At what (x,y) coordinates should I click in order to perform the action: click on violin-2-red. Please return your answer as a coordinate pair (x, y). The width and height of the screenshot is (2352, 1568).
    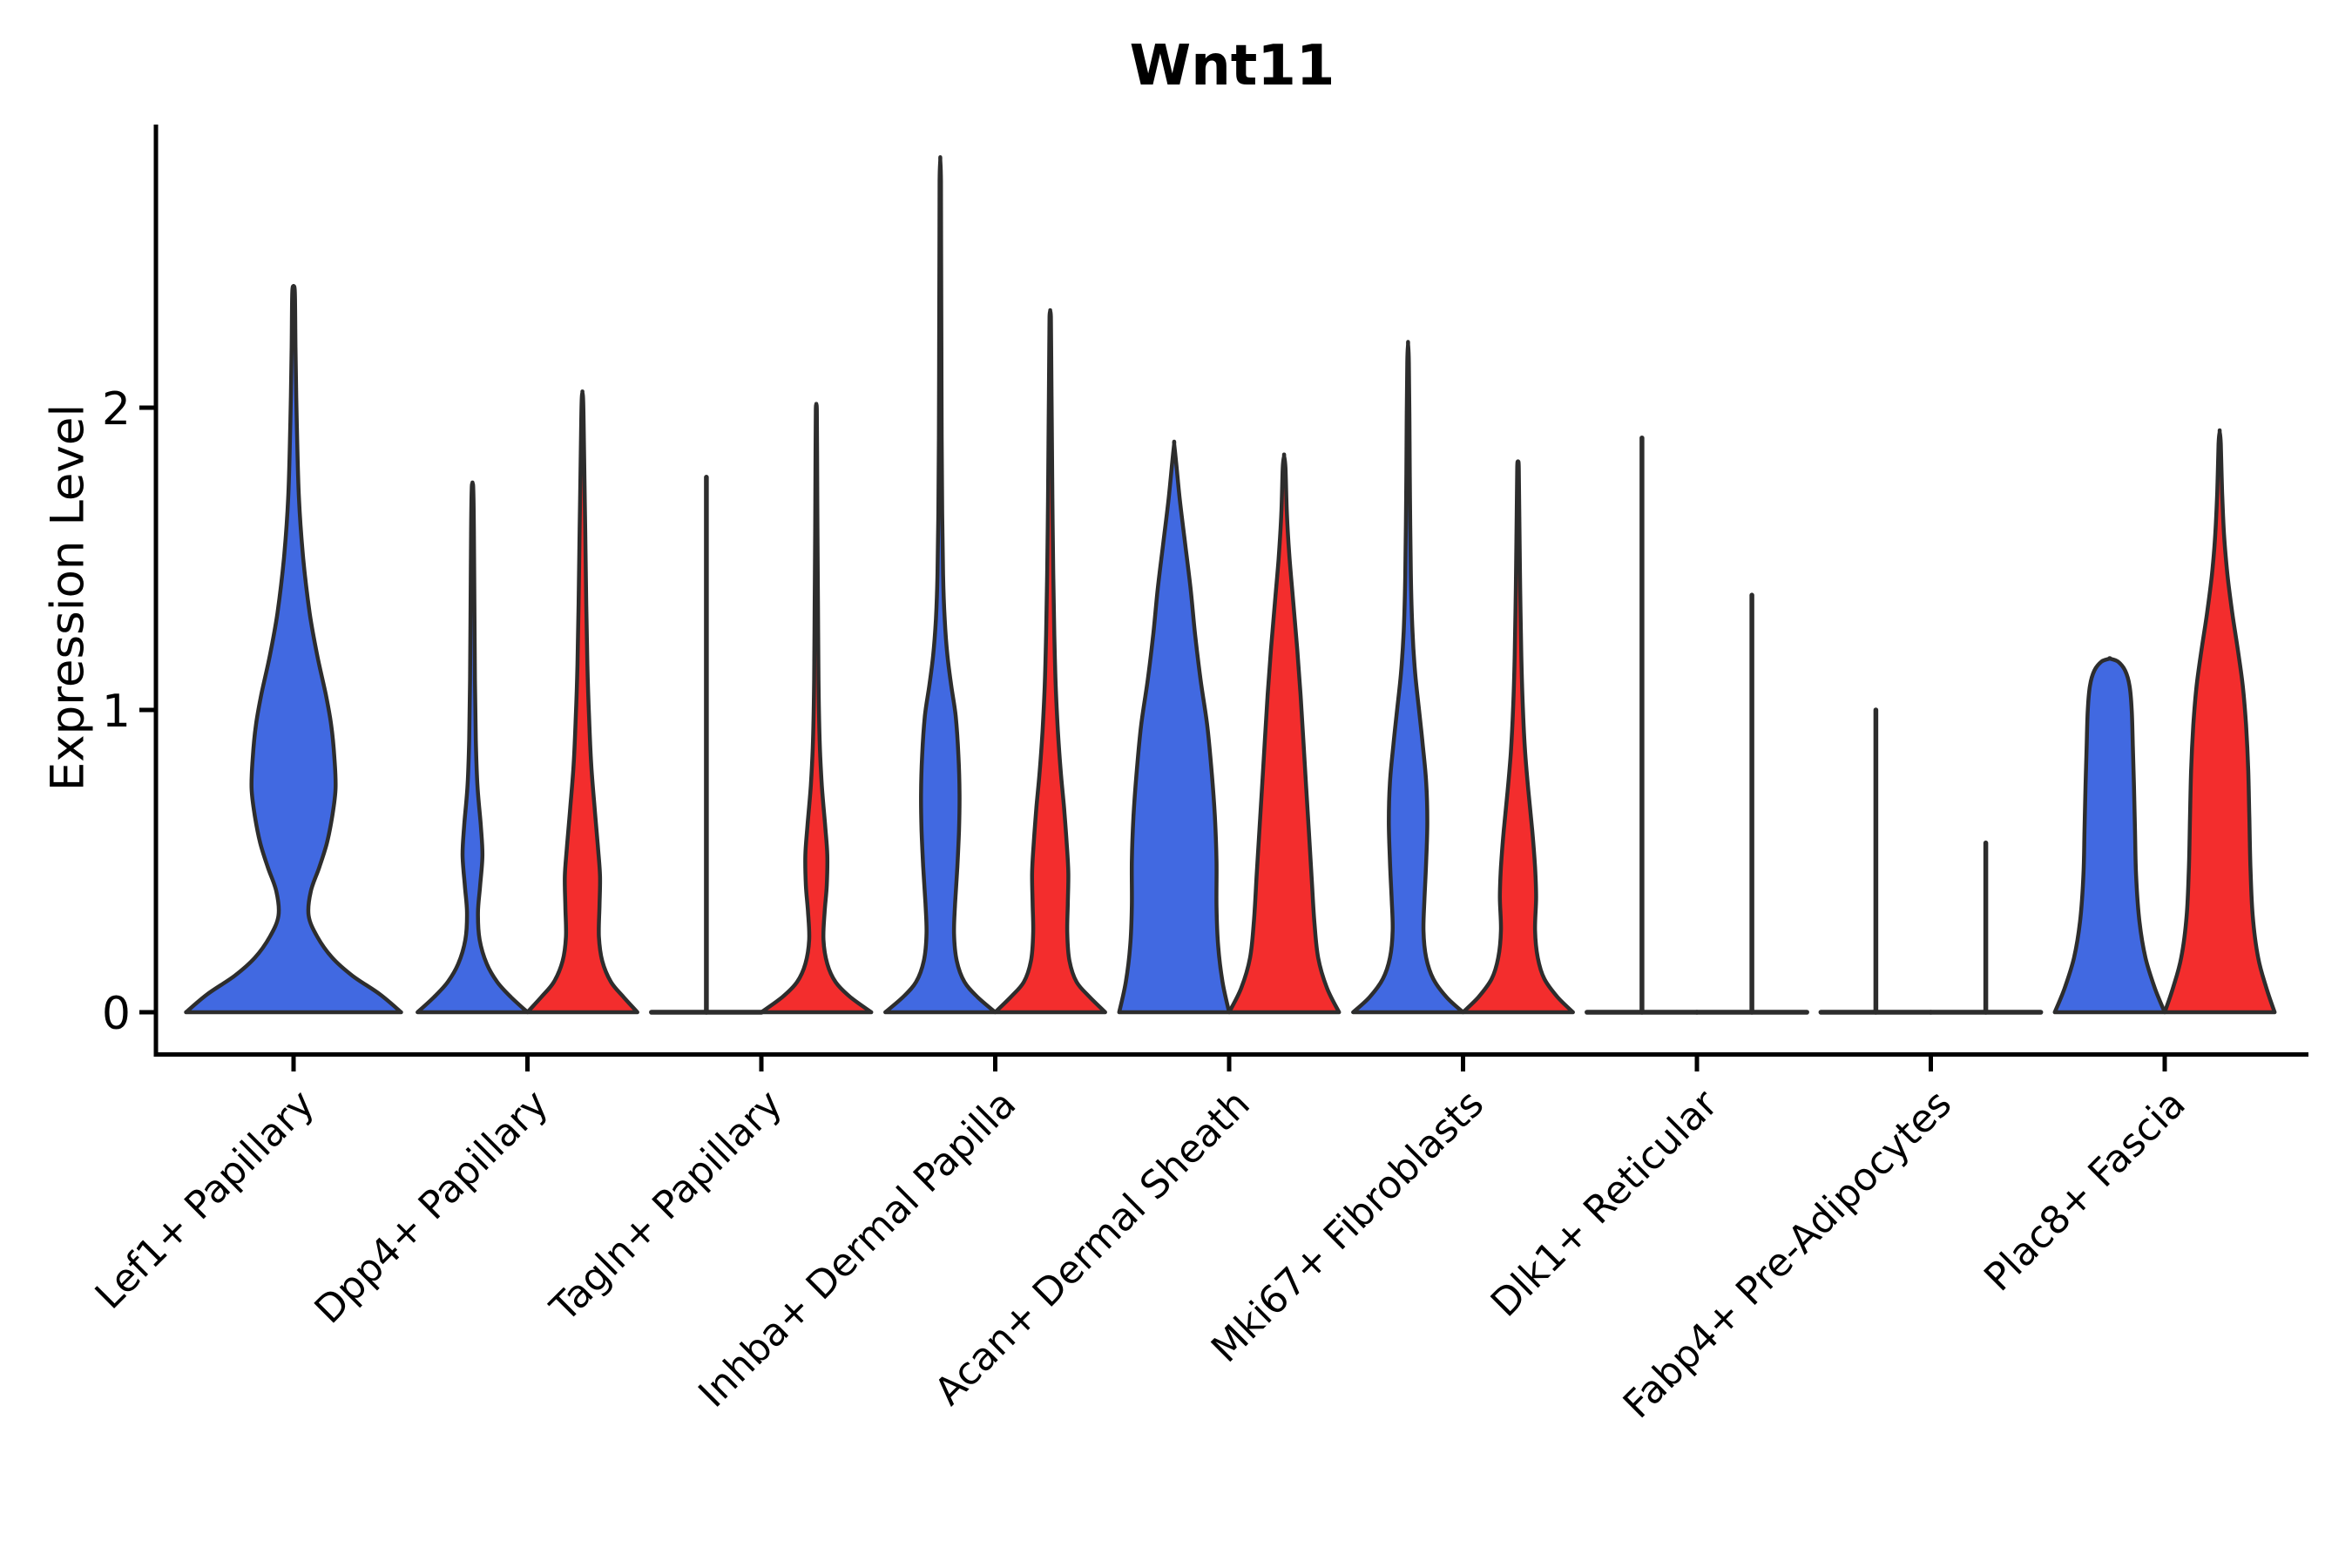
    Looking at the image, I should click on (816, 708).